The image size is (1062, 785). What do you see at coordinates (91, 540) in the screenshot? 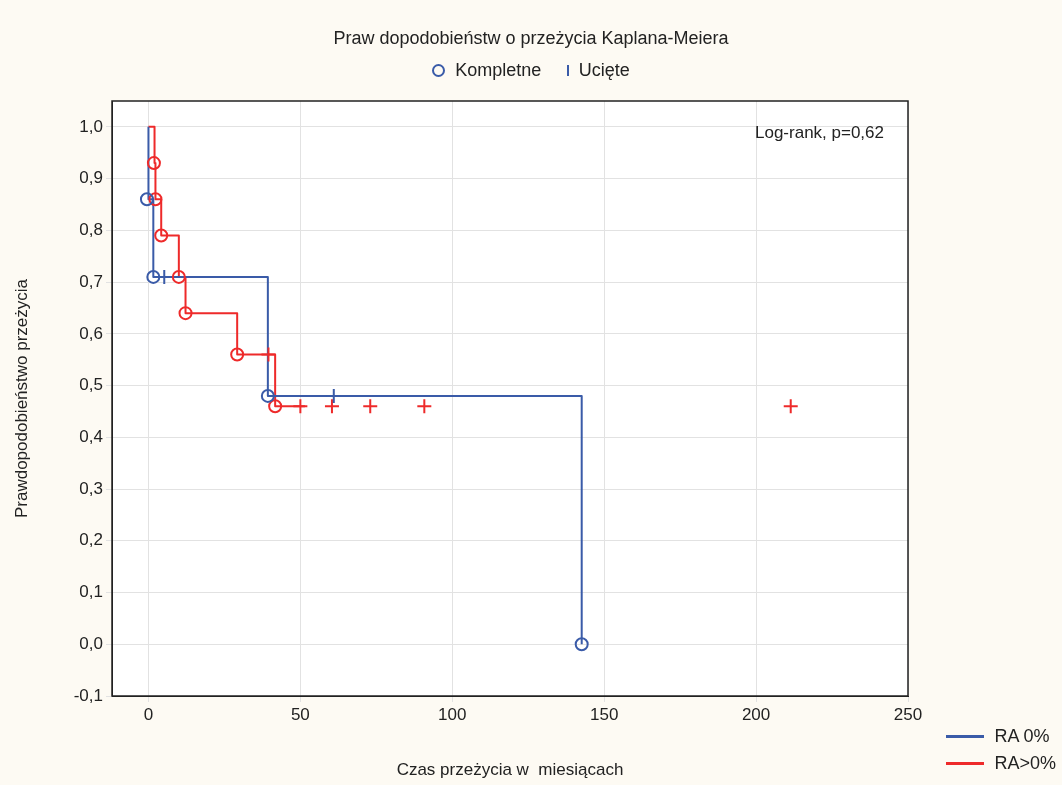
I see `y-tick-label: 0,2` at bounding box center [91, 540].